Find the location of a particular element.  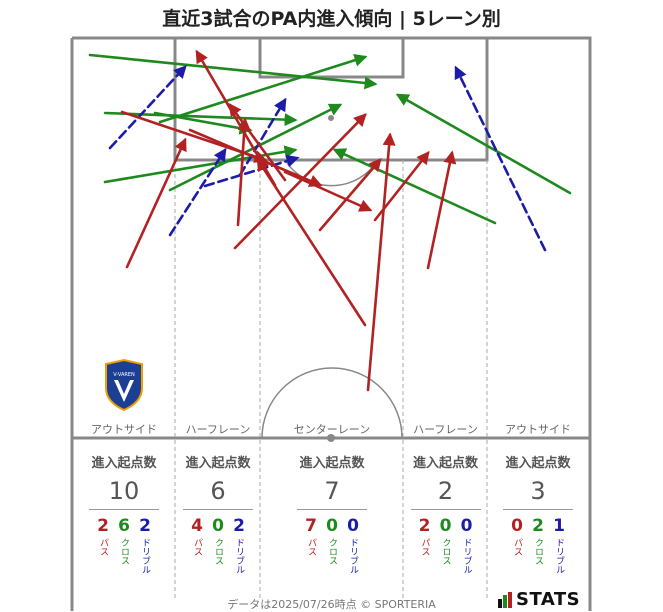

lane-label-center: センターレーン is located at coordinates (332, 429).